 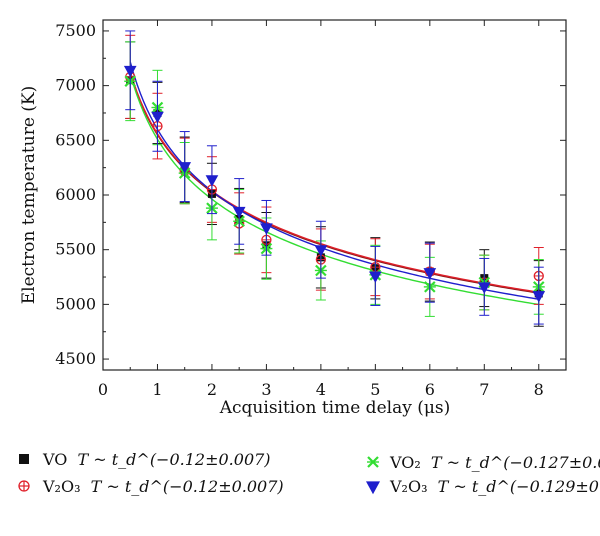 I want to click on legend-law-vo2: T ~ t_d^(−0.127±0.008), so click(x=515, y=462).